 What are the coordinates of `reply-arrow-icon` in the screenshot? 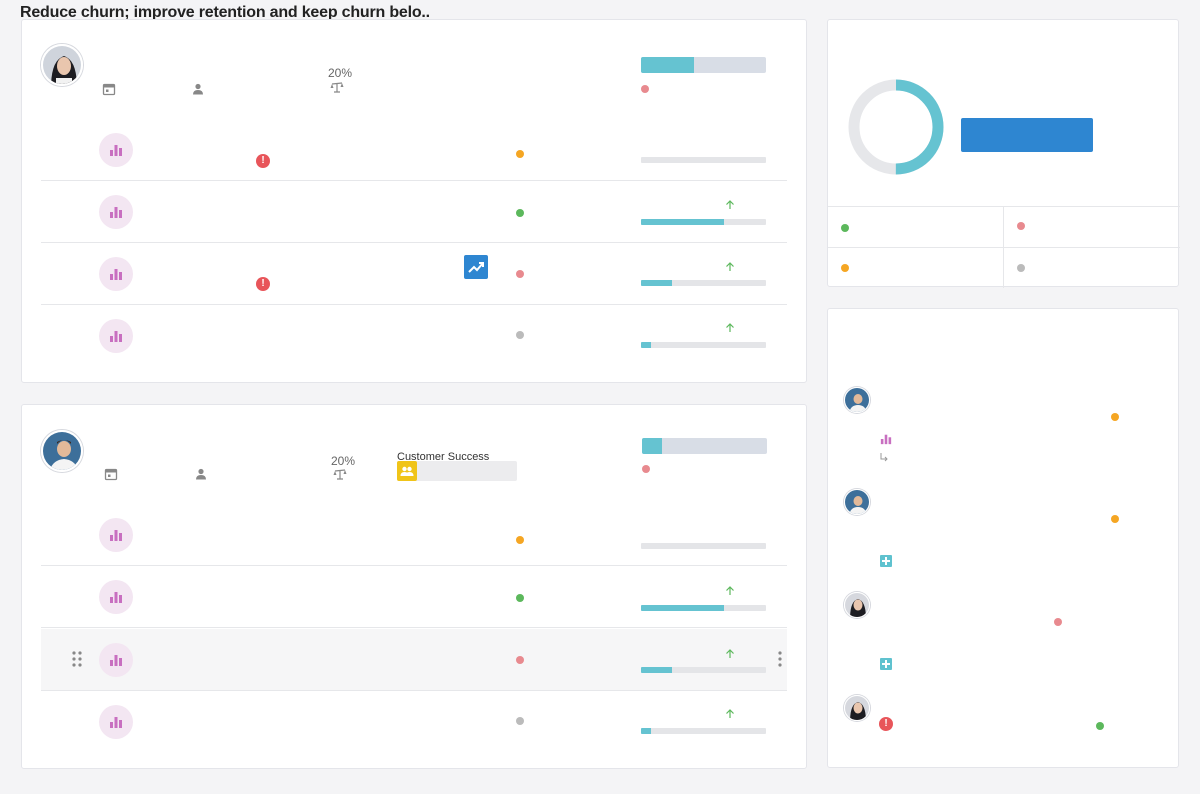 It's located at (884, 457).